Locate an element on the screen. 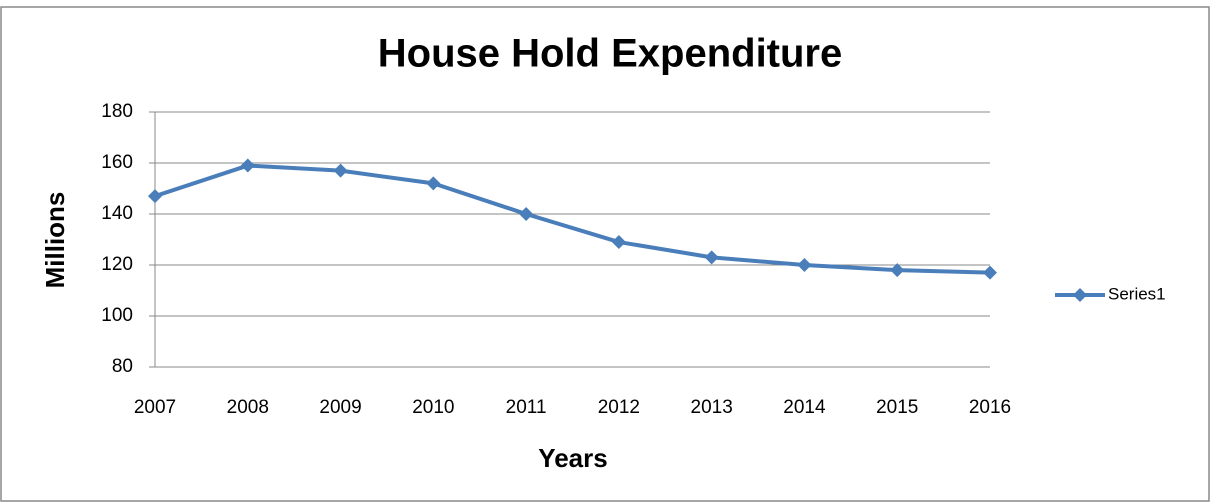 This screenshot has height=503, width=1211. y-tick-label: 80 is located at coordinates (122, 366).